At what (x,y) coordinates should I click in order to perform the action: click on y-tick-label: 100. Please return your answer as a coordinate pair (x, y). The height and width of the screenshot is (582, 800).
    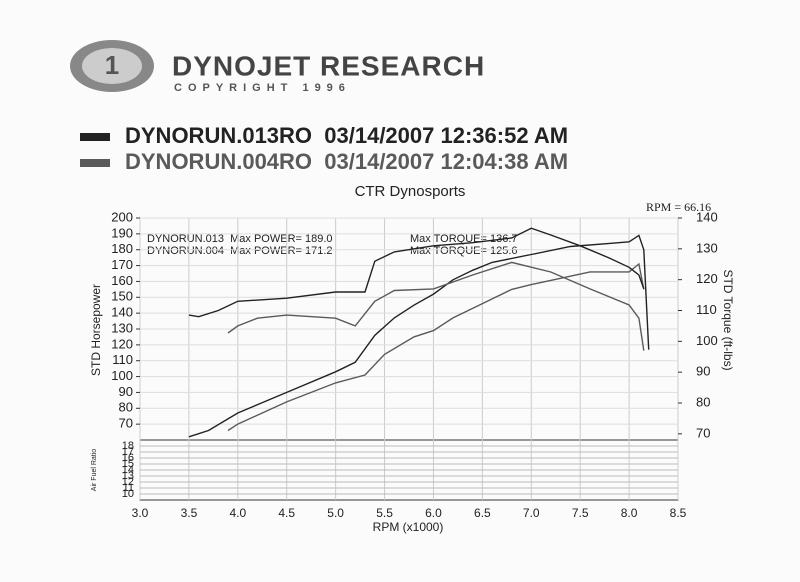
    Looking at the image, I should click on (122, 375).